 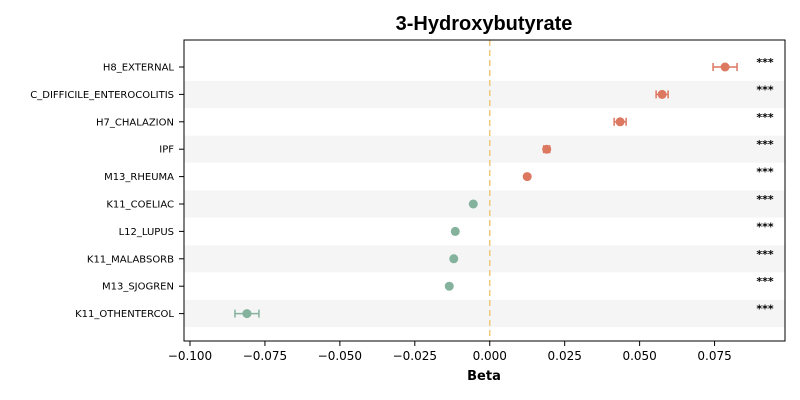 What do you see at coordinates (565, 356) in the screenshot?
I see `x-tick-label: 0.025` at bounding box center [565, 356].